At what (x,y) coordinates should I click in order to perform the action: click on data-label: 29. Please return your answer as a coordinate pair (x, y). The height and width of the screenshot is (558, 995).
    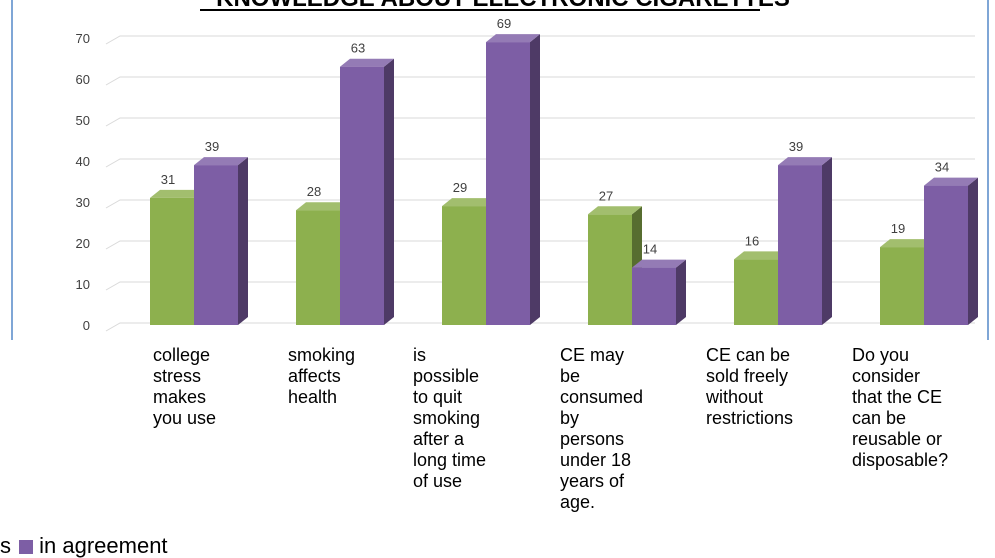
    Looking at the image, I should click on (460, 187).